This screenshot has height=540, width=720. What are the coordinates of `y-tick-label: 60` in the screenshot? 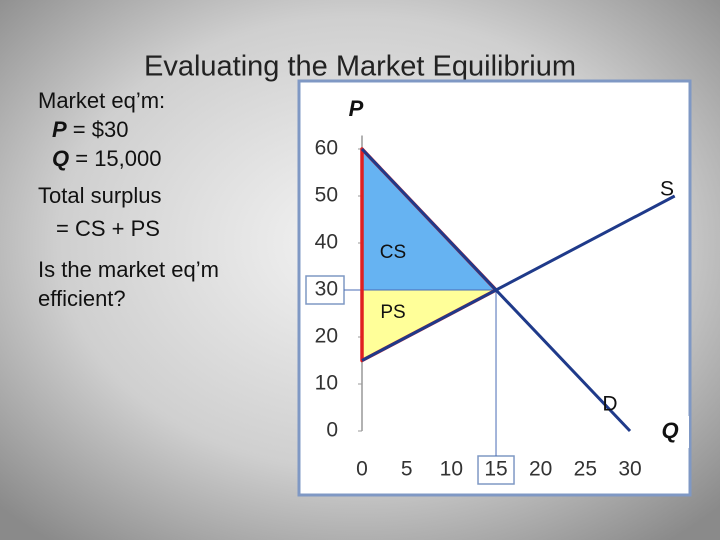 It's located at (326, 148).